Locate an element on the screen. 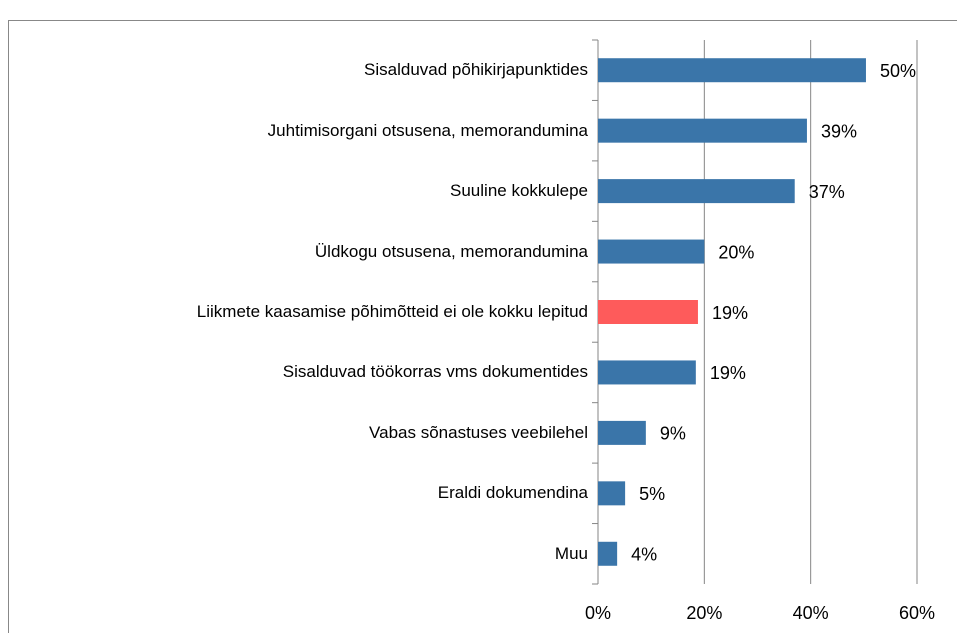 The image size is (957, 633). value-label: 20% is located at coordinates (736, 252).